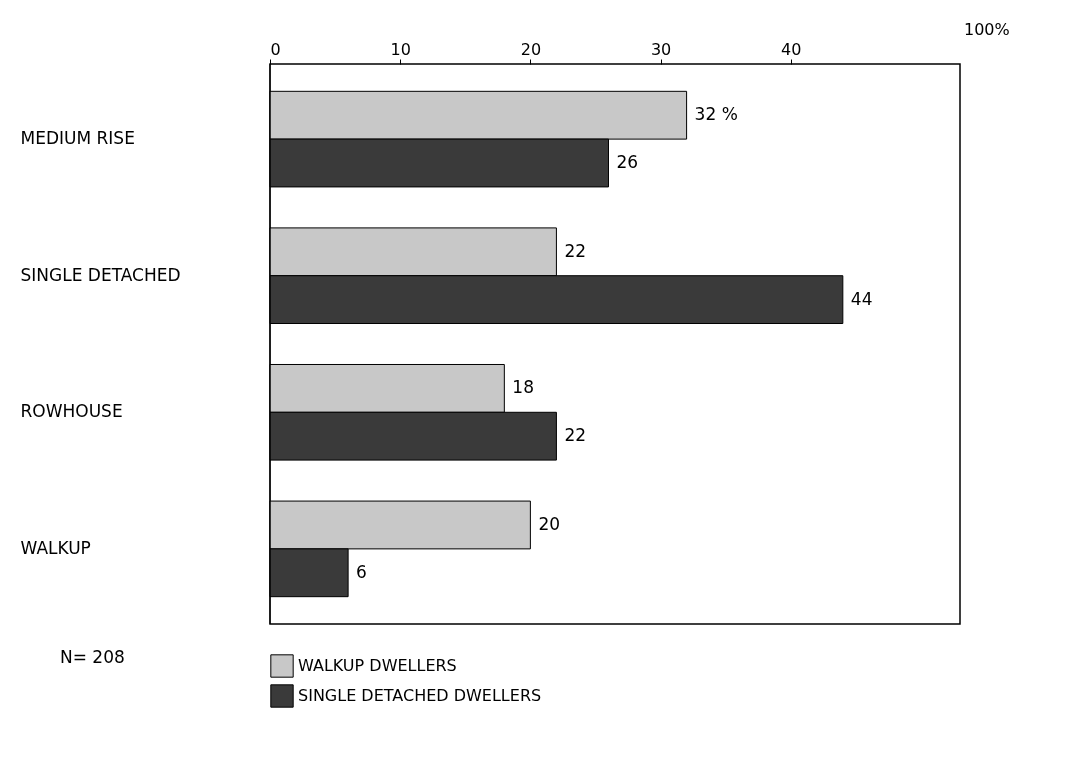  I want to click on text: 100%, so click(987, 29).